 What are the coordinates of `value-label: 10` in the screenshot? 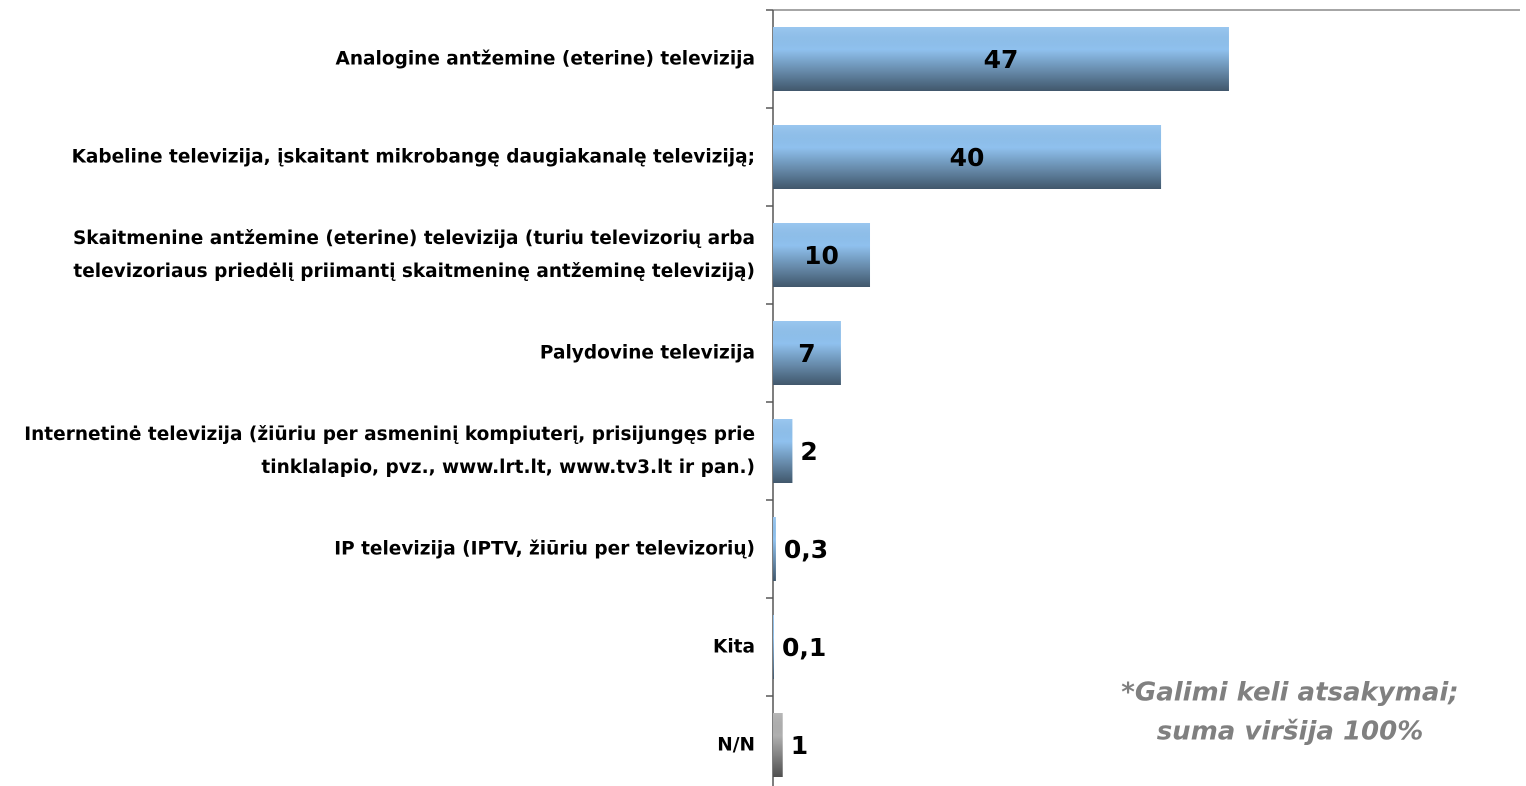 It's located at (821, 255).